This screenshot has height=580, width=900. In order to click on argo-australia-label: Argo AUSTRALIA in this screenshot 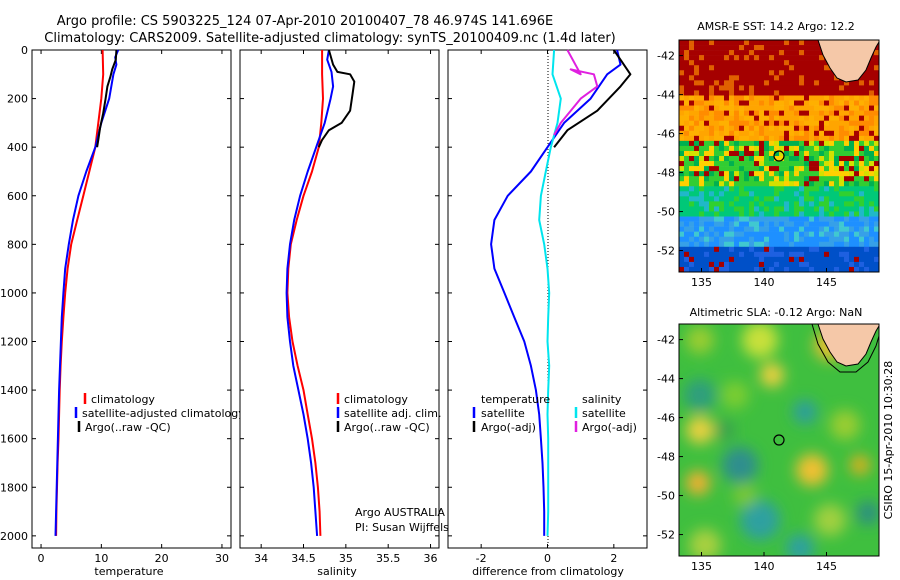, I will do `click(400, 512)`.